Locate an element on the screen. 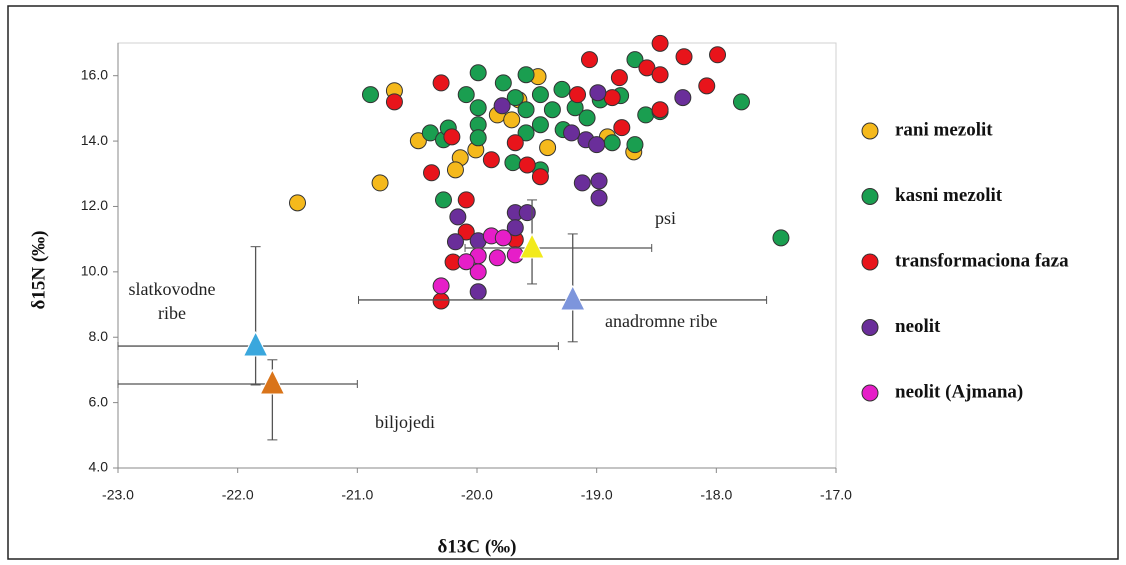  reference-label: slatkovodne is located at coordinates (172, 289).